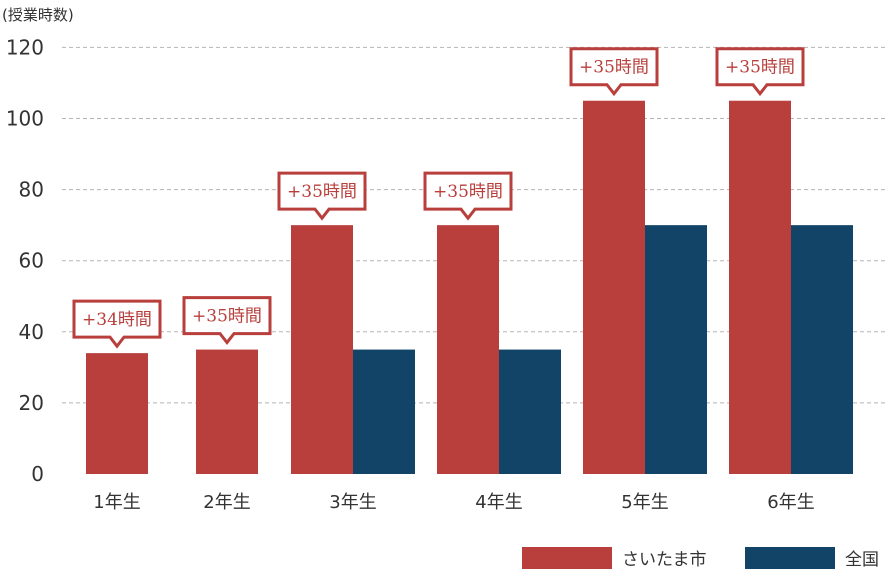  Describe the element at coordinates (38, 15) in the screenshot. I see `y-axis-unit-label: (授業時数)` at that location.